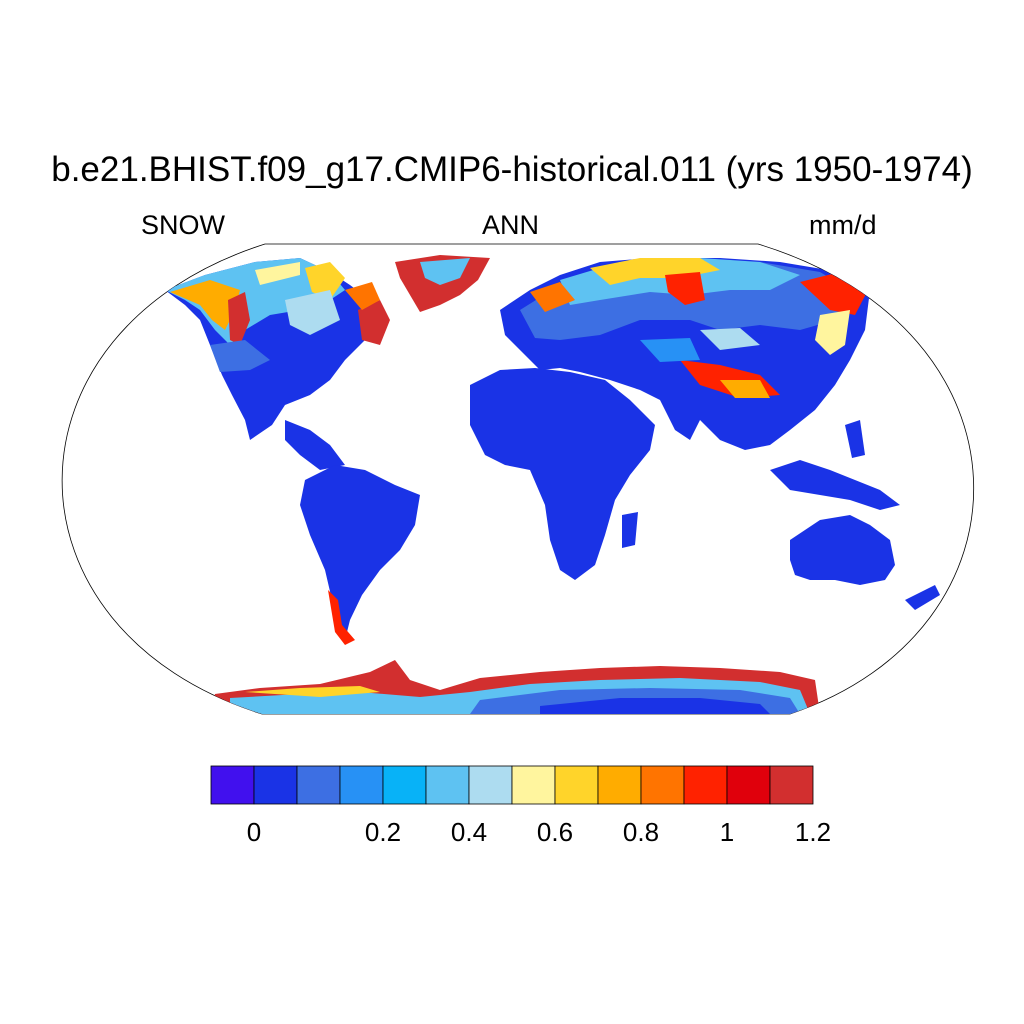 This screenshot has height=1024, width=1024. What do you see at coordinates (835, 465) in the screenshot?
I see `maritime-asia-landmass` at bounding box center [835, 465].